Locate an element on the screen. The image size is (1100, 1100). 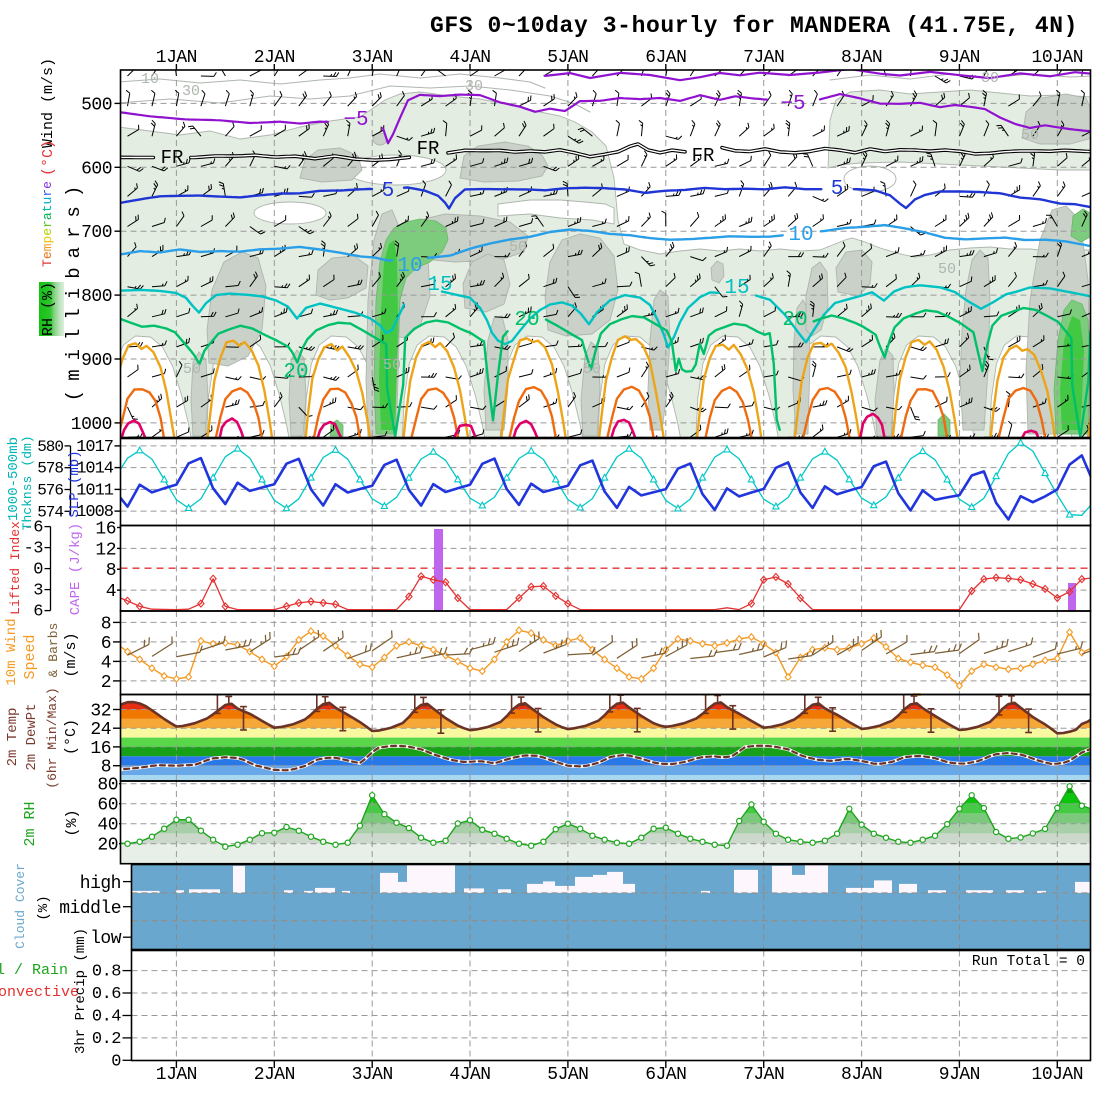
svg-text: middle is located at coordinates (90, 909).